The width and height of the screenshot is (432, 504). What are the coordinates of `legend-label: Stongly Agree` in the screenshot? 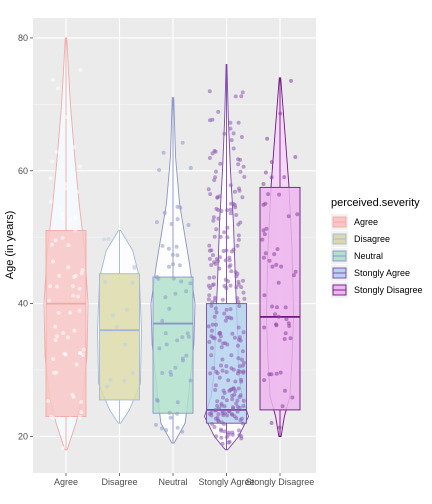 It's located at (382, 273).